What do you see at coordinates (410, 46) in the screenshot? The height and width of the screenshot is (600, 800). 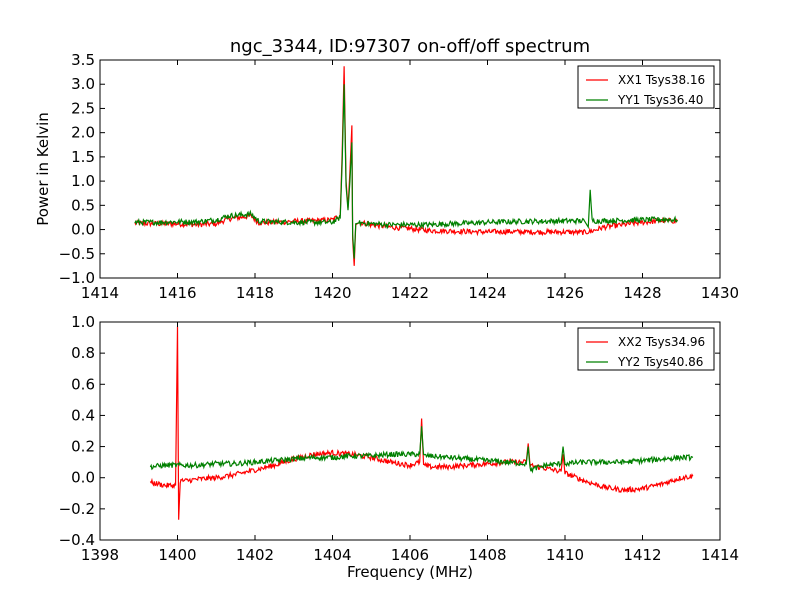 I see `chart-title: ngc_3344, ID:97307 on-off/off spectrum` at bounding box center [410, 46].